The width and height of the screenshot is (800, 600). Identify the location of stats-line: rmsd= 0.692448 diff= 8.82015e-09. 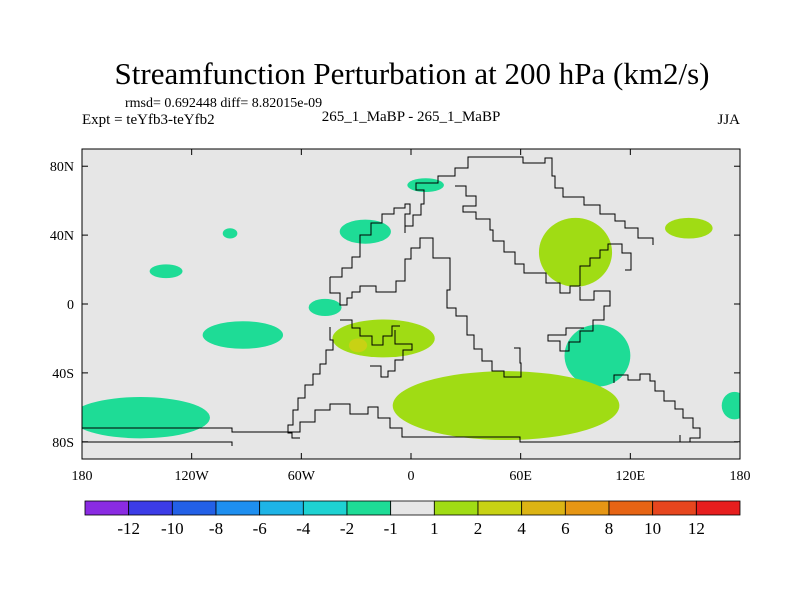
(223, 103).